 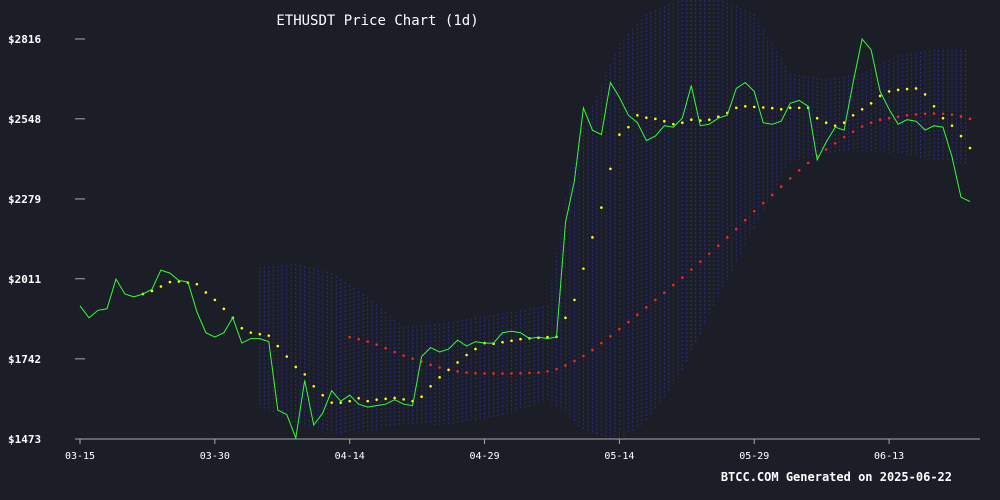 I want to click on x-tick-label: 03-15, so click(x=80, y=456).